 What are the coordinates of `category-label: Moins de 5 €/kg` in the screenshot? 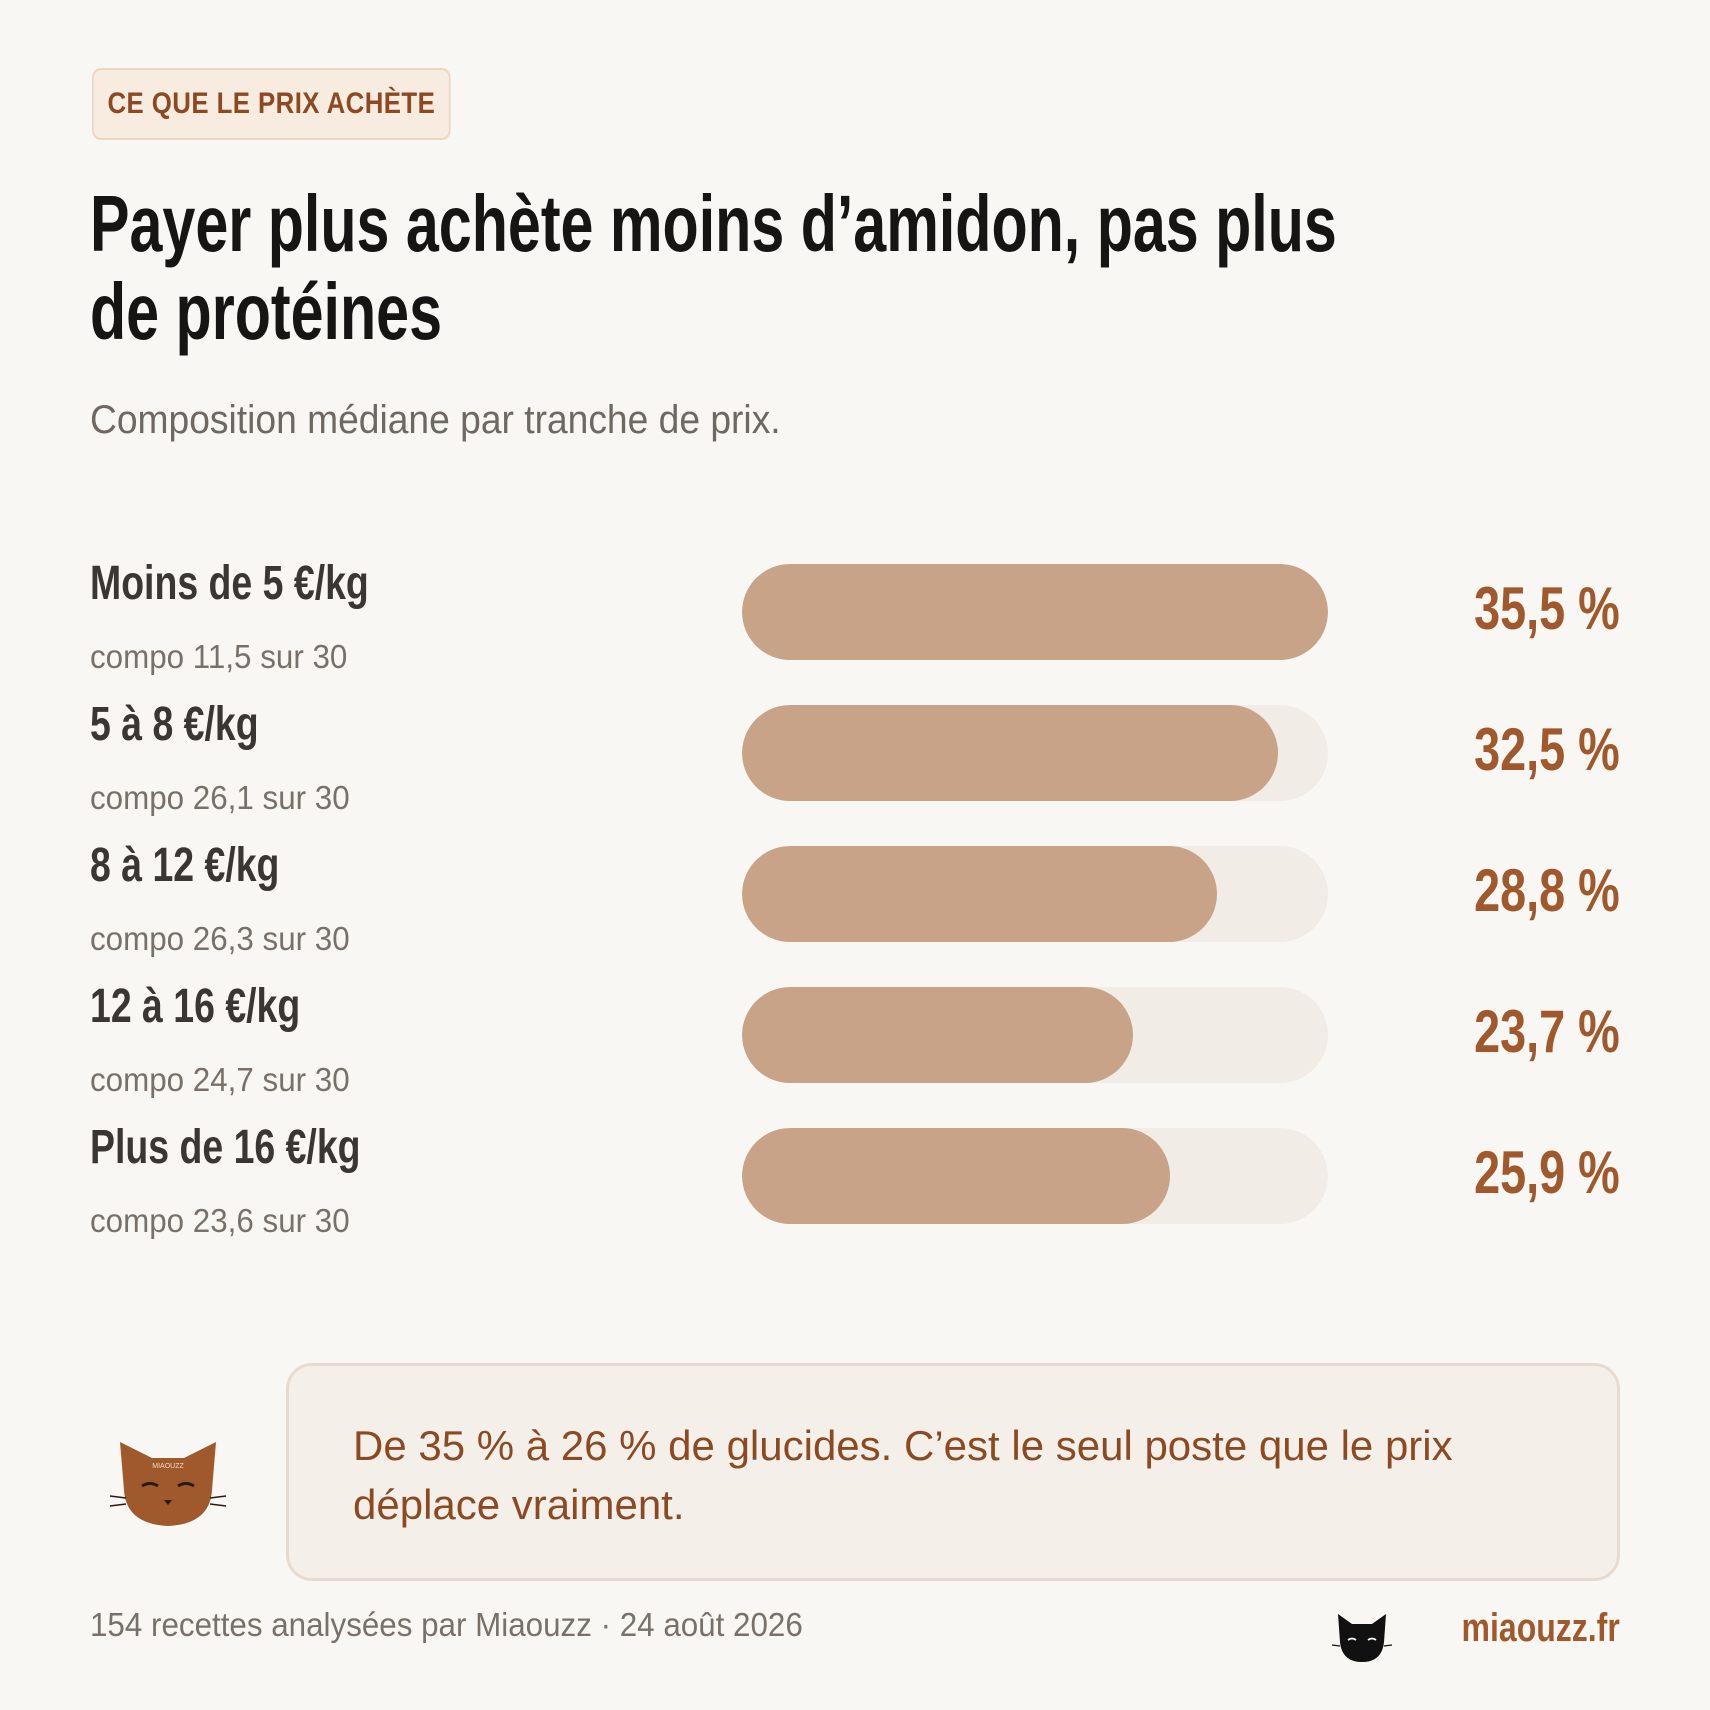 It's located at (229, 583).